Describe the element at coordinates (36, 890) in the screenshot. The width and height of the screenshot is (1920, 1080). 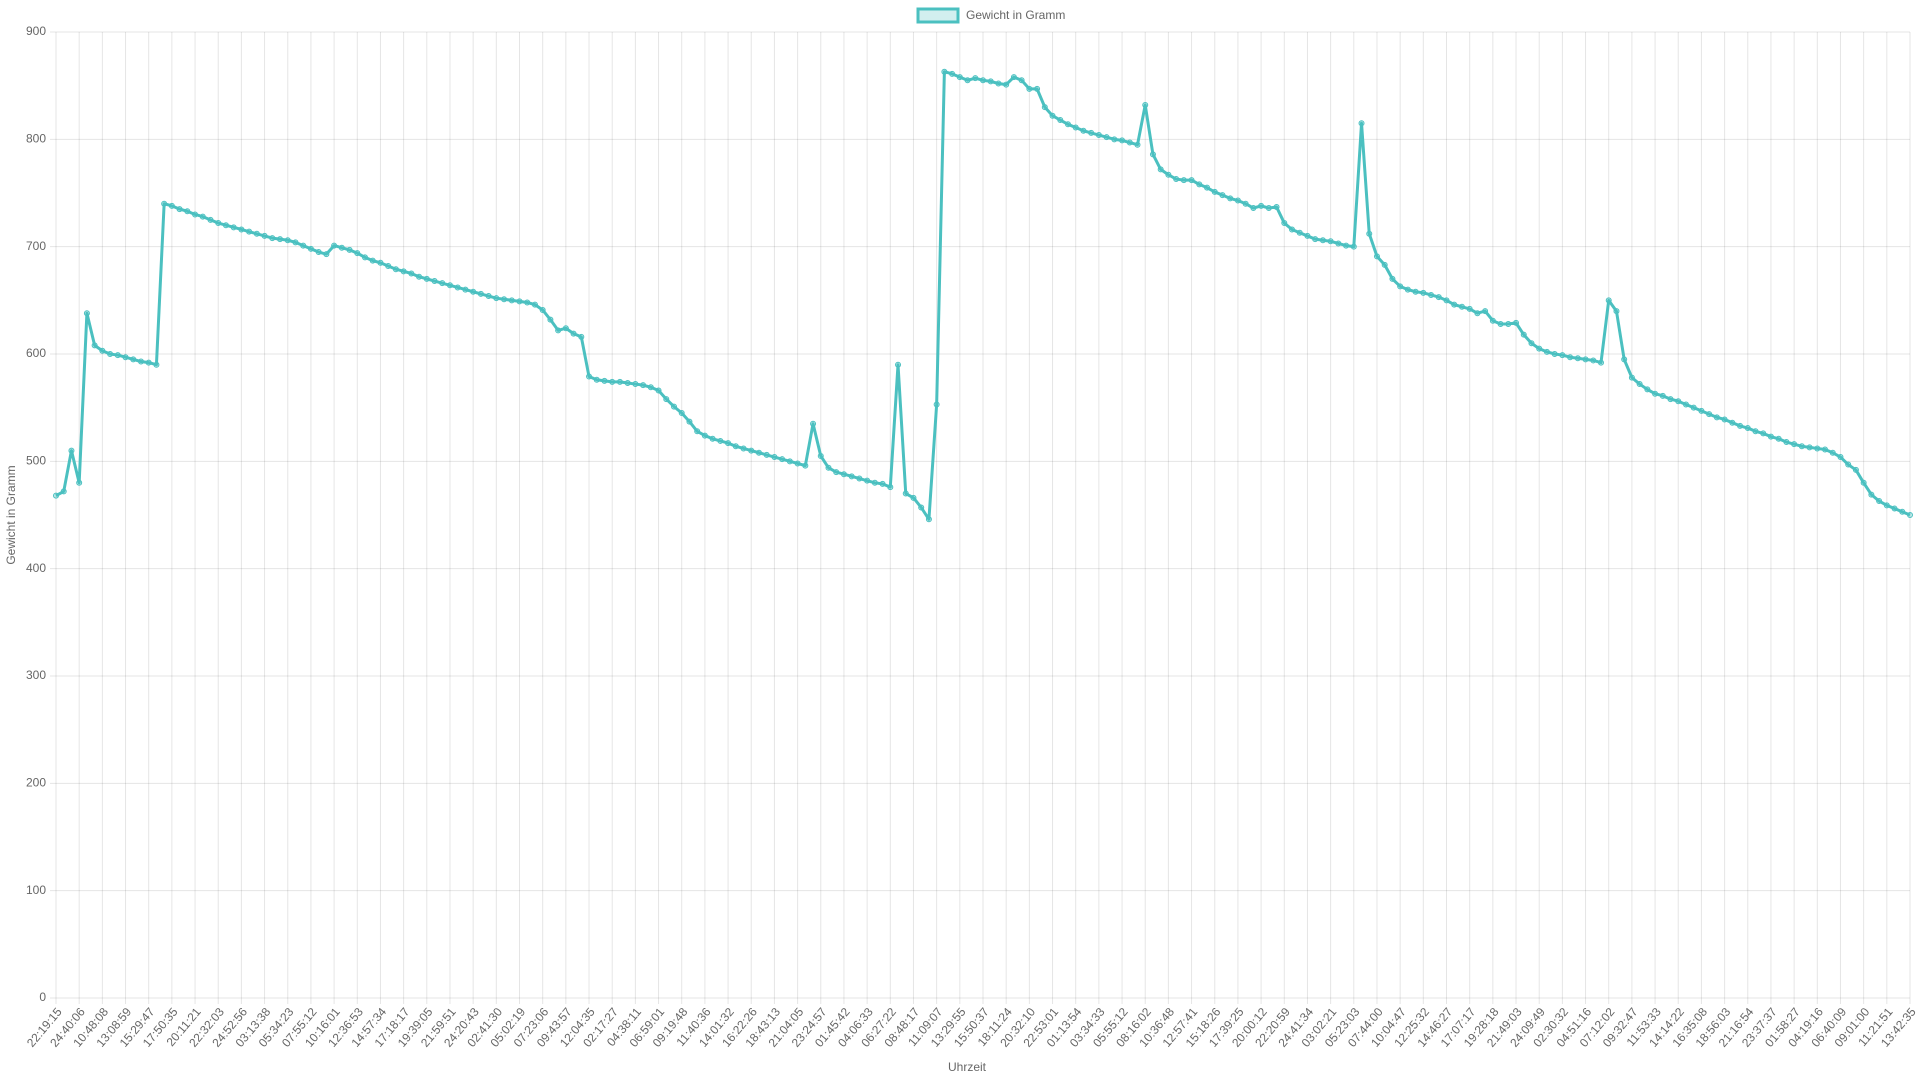
I see `y-tick-label: 100` at that location.